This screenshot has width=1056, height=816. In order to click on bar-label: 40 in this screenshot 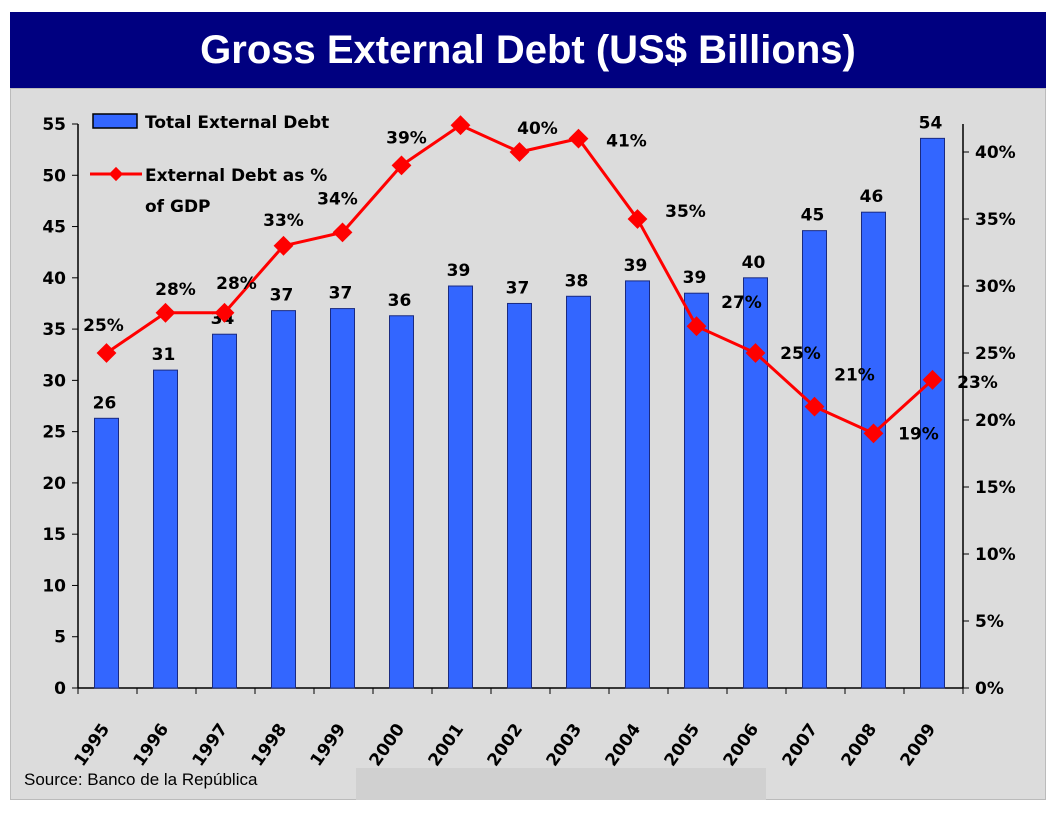, I will do `click(754, 263)`.